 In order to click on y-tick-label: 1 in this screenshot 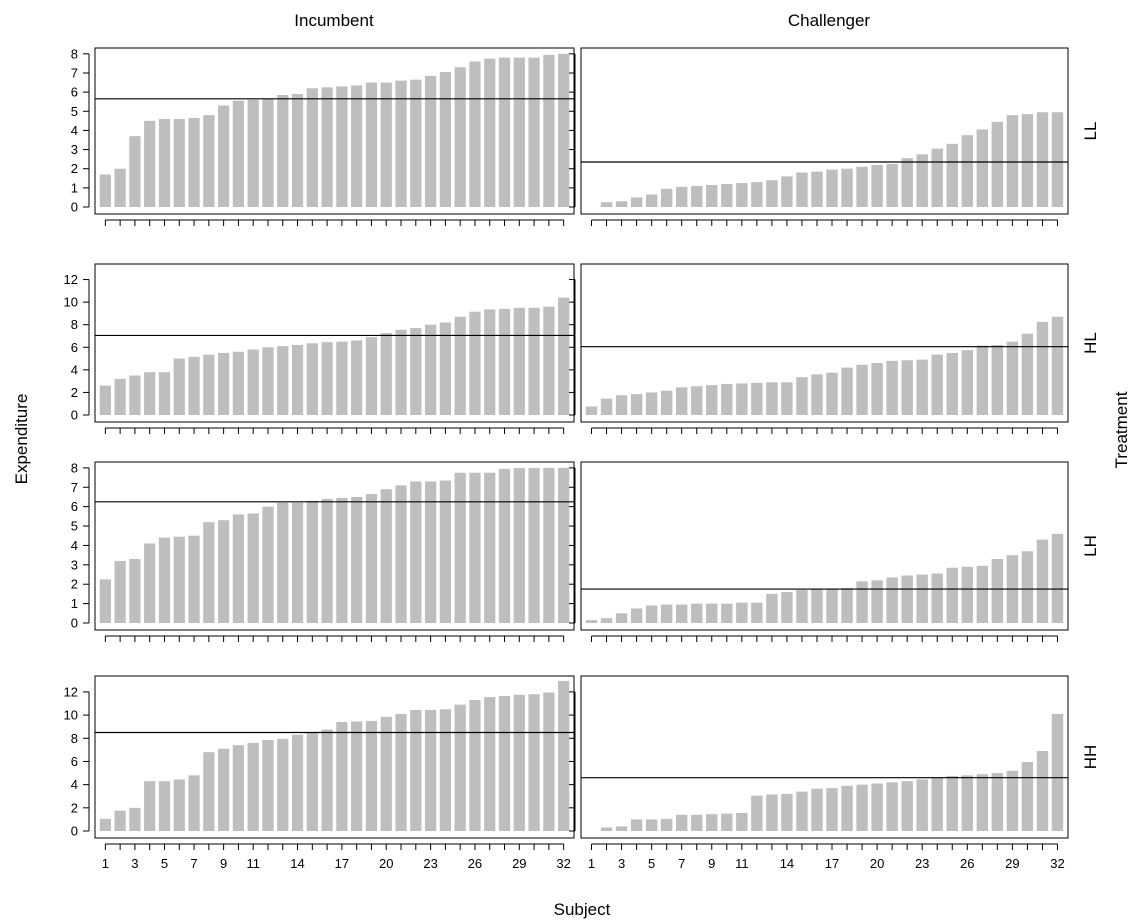, I will do `click(74, 603)`.